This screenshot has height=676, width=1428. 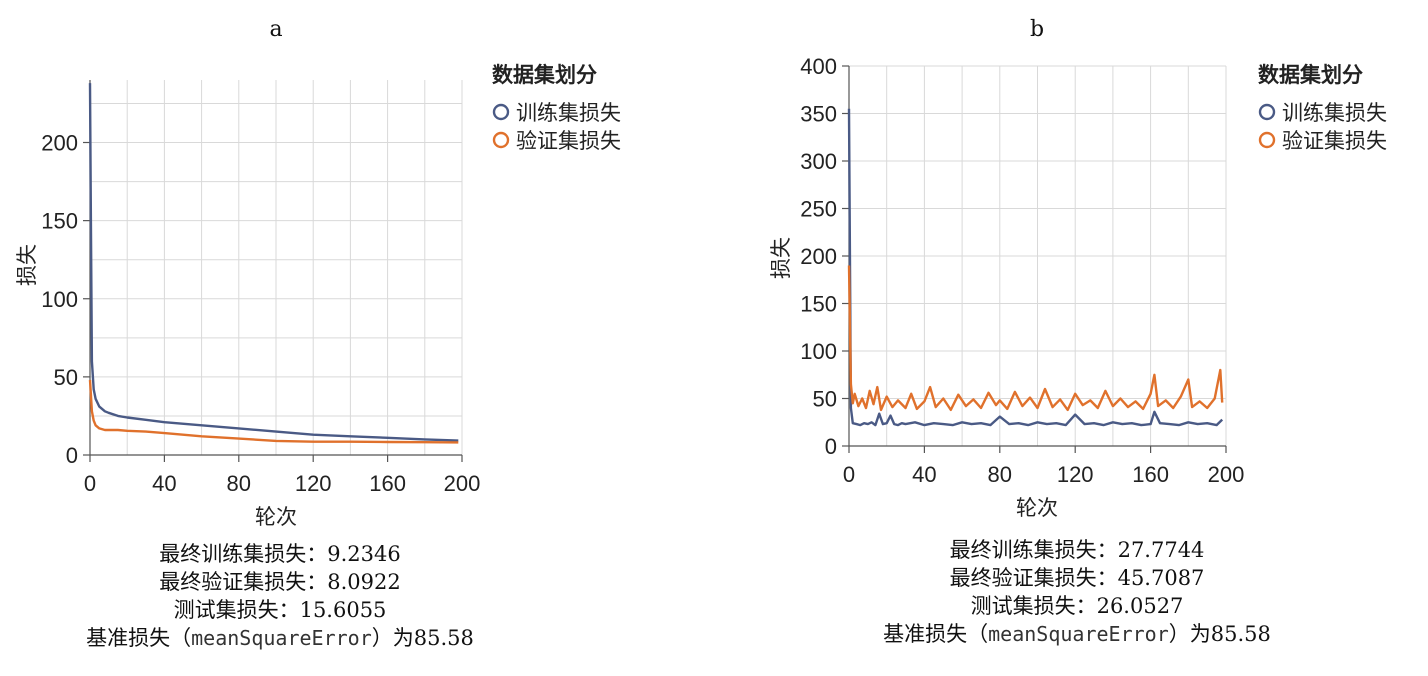 I want to click on legend-title-b: 数据集划分, so click(x=1310, y=75).